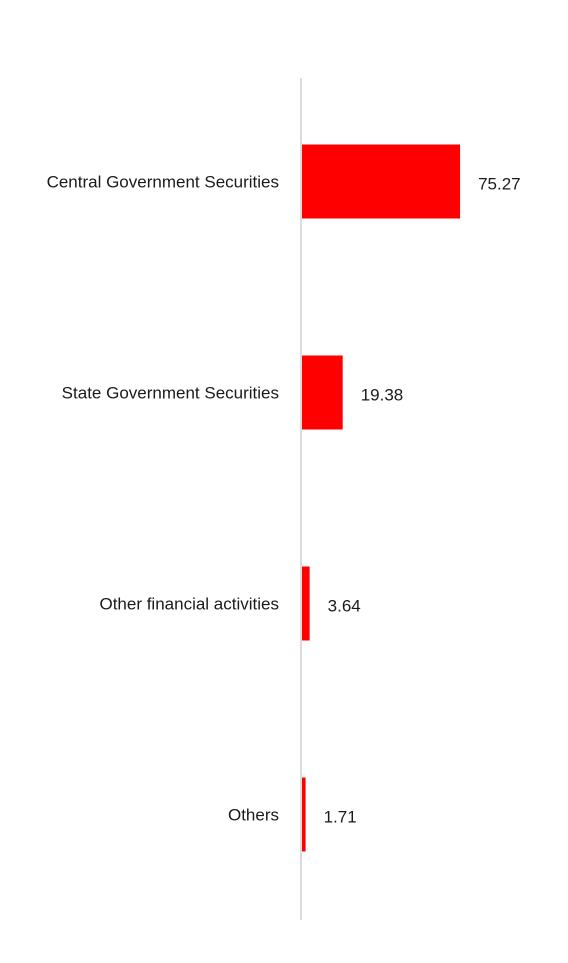 The image size is (568, 963). What do you see at coordinates (340, 817) in the screenshot?
I see `value-label-others: 1.71` at bounding box center [340, 817].